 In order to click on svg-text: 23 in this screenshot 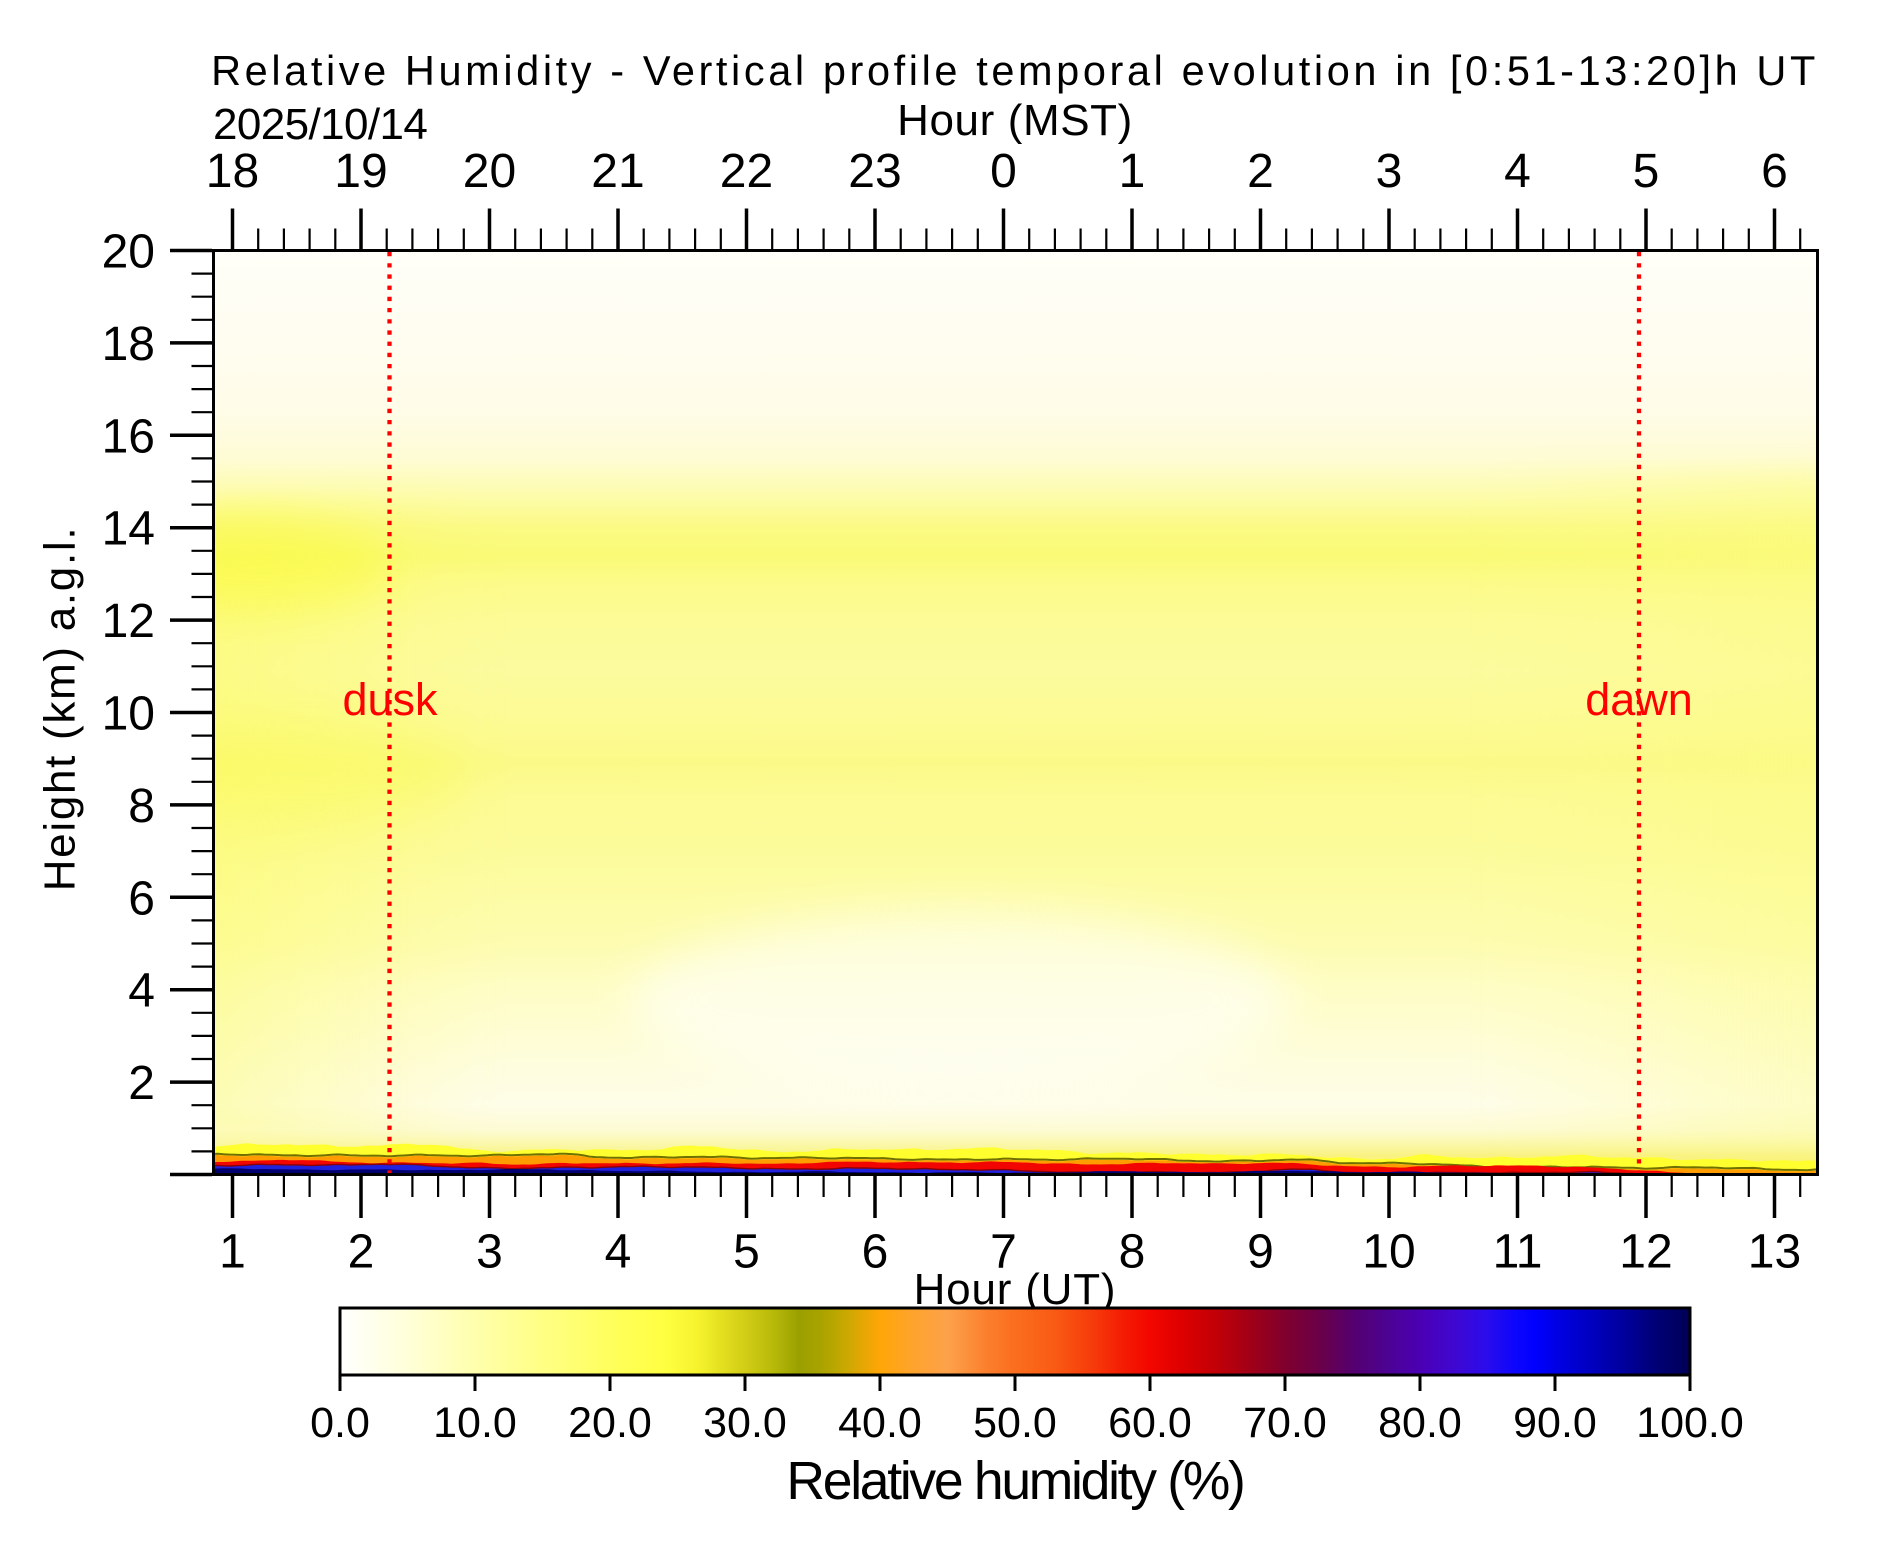, I will do `click(874, 171)`.